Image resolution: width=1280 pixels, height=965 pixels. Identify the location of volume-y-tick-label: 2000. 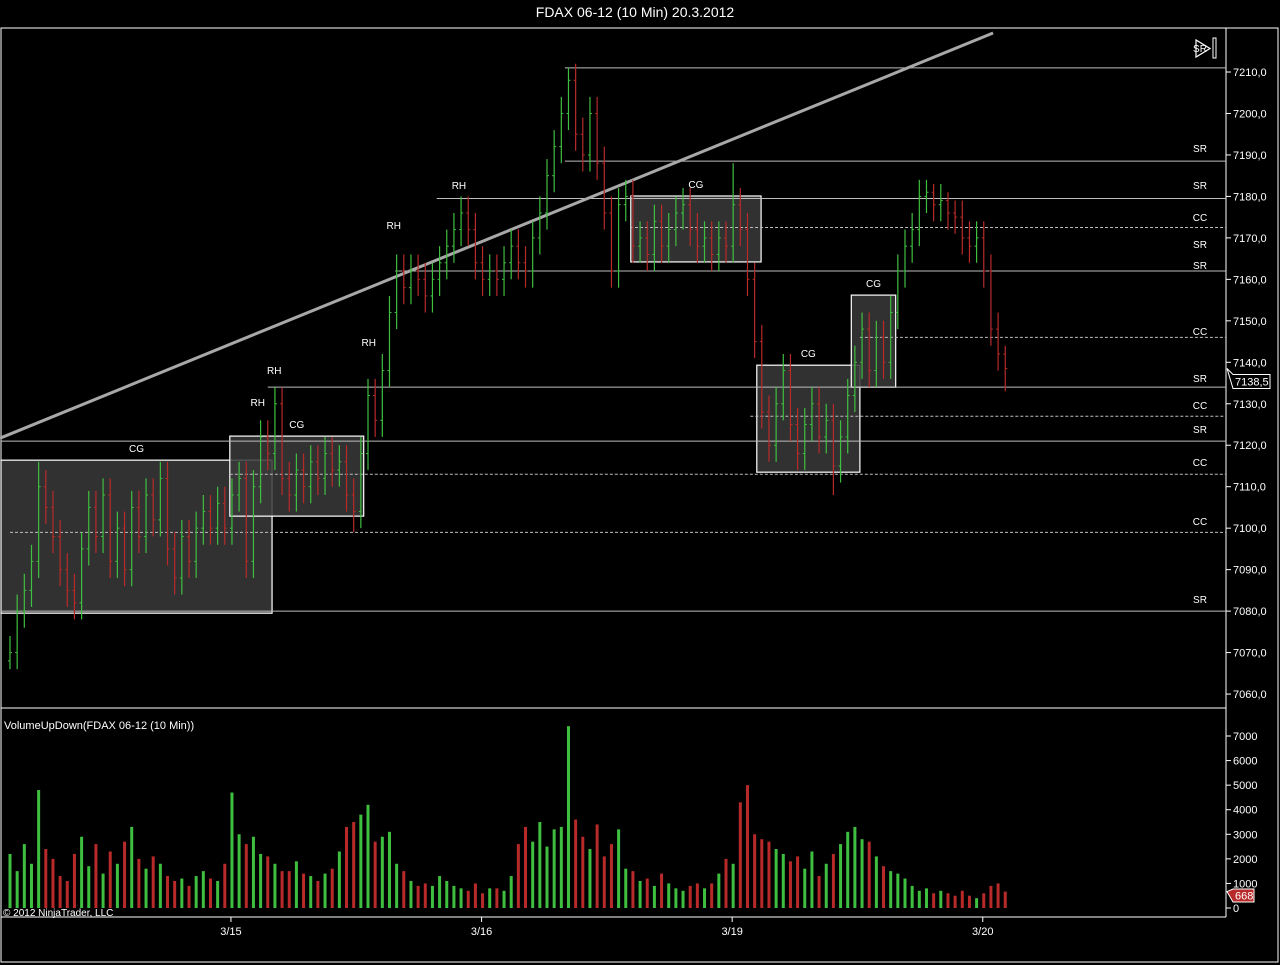
(1245, 860).